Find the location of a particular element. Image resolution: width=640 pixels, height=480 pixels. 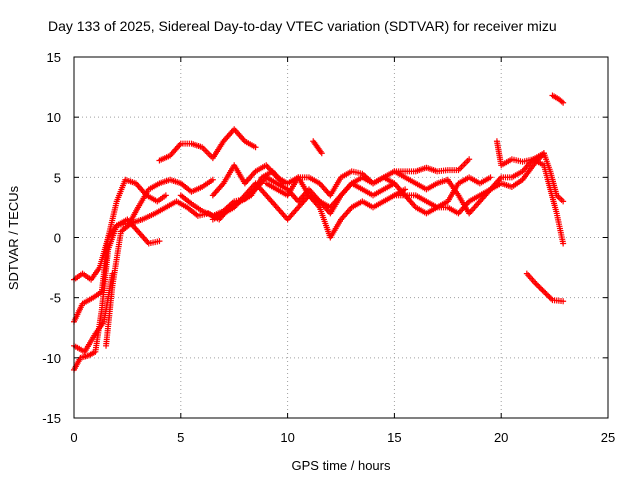

x-tick-label: 25 is located at coordinates (608, 437).